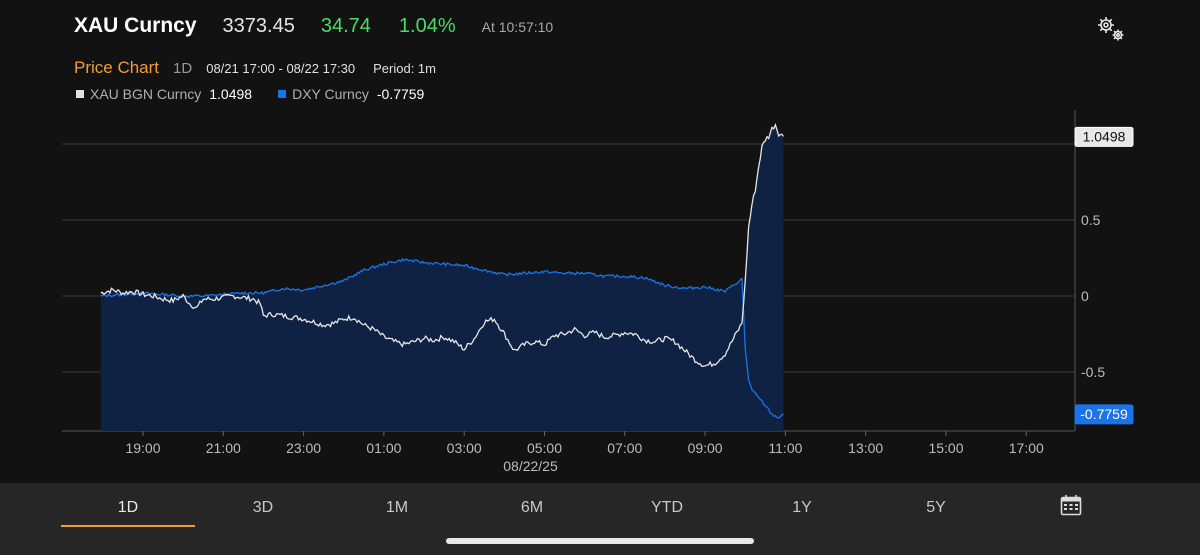 This screenshot has width=1200, height=555. Describe the element at coordinates (231, 94) in the screenshot. I see `legend-value-xau: 1.0498` at that location.